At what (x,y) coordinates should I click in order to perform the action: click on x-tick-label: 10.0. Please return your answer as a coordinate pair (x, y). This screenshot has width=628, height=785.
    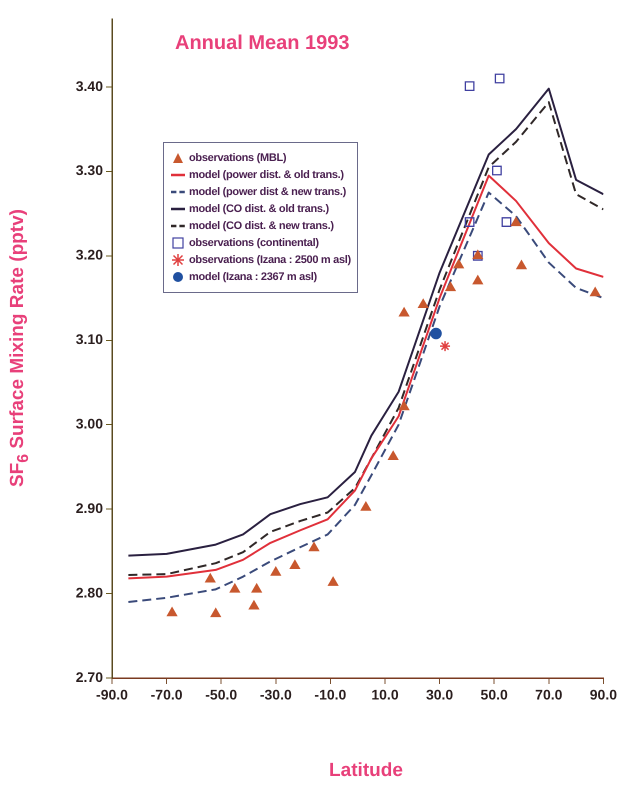
    Looking at the image, I should click on (385, 694).